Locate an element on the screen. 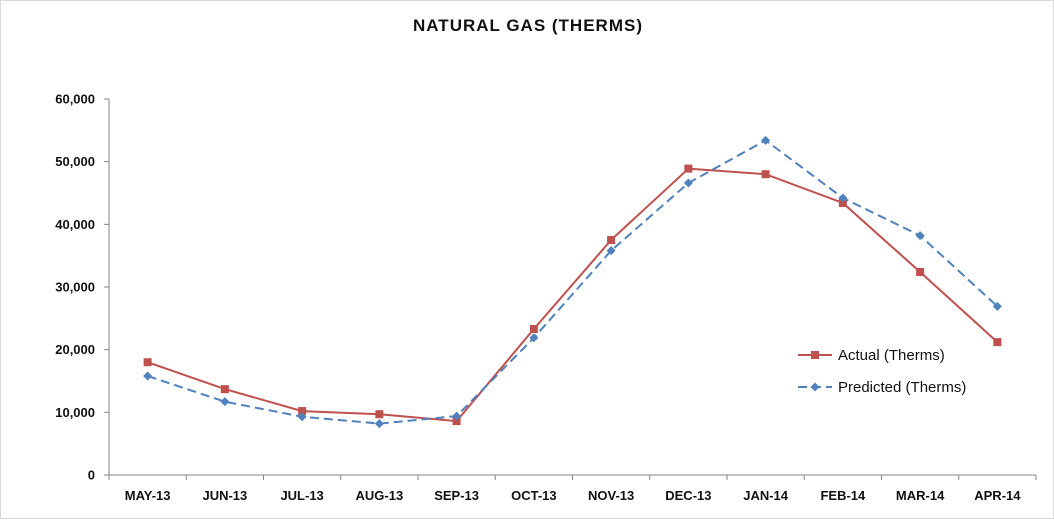  y-tick-label: 50,000 is located at coordinates (75, 161).